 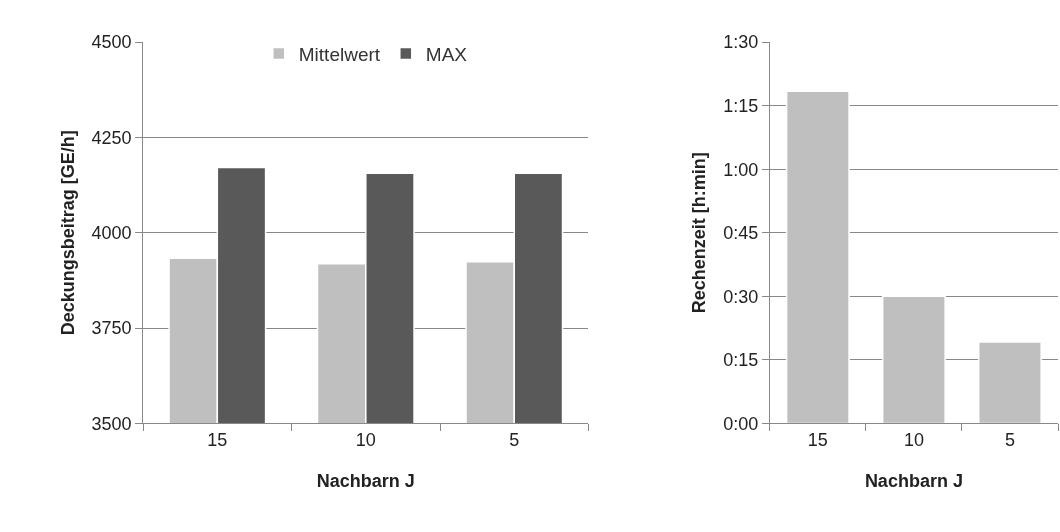 What do you see at coordinates (741, 423) in the screenshot?
I see `y-tick-label: 0:00` at bounding box center [741, 423].